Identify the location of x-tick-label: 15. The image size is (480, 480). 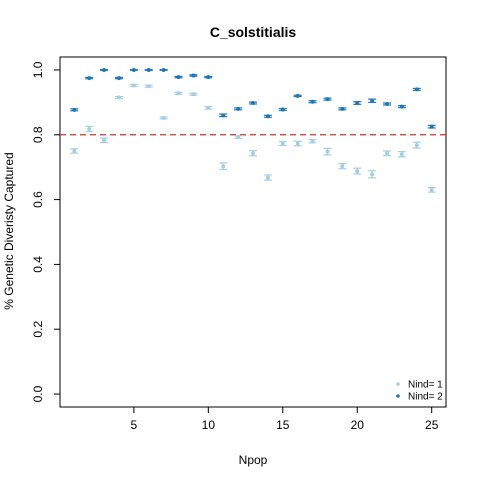
(283, 425).